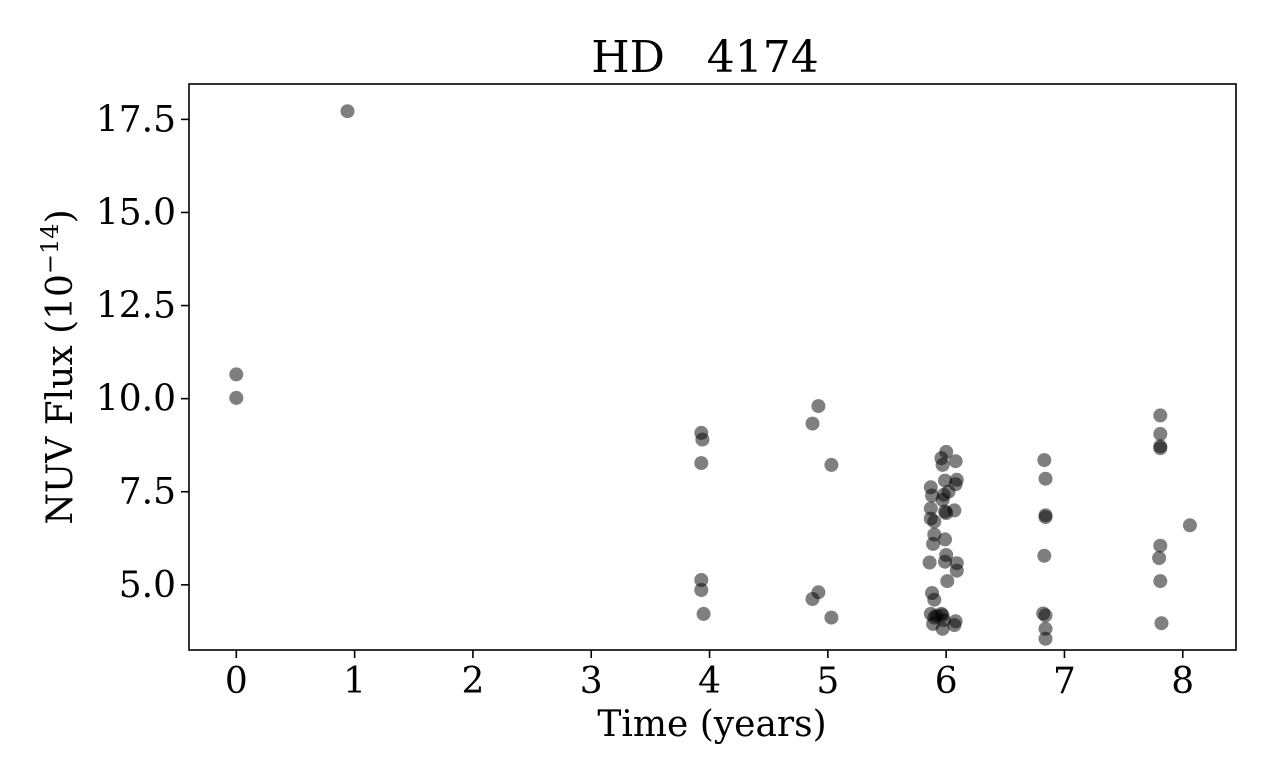 This screenshot has width=1276, height=783. I want to click on x-tick-label: 0, so click(236, 681).